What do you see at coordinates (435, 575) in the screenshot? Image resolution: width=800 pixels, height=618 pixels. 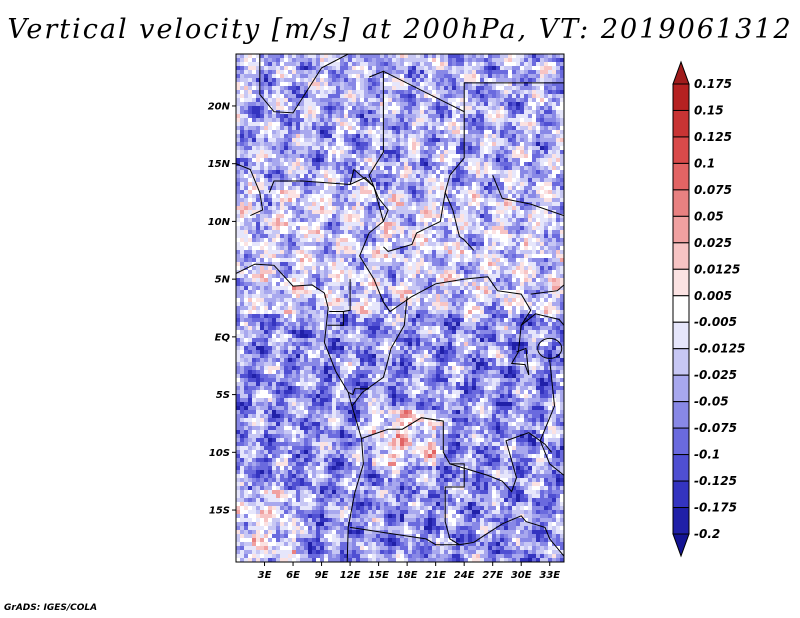 I see `lon-tick-label: 21E` at bounding box center [435, 575].